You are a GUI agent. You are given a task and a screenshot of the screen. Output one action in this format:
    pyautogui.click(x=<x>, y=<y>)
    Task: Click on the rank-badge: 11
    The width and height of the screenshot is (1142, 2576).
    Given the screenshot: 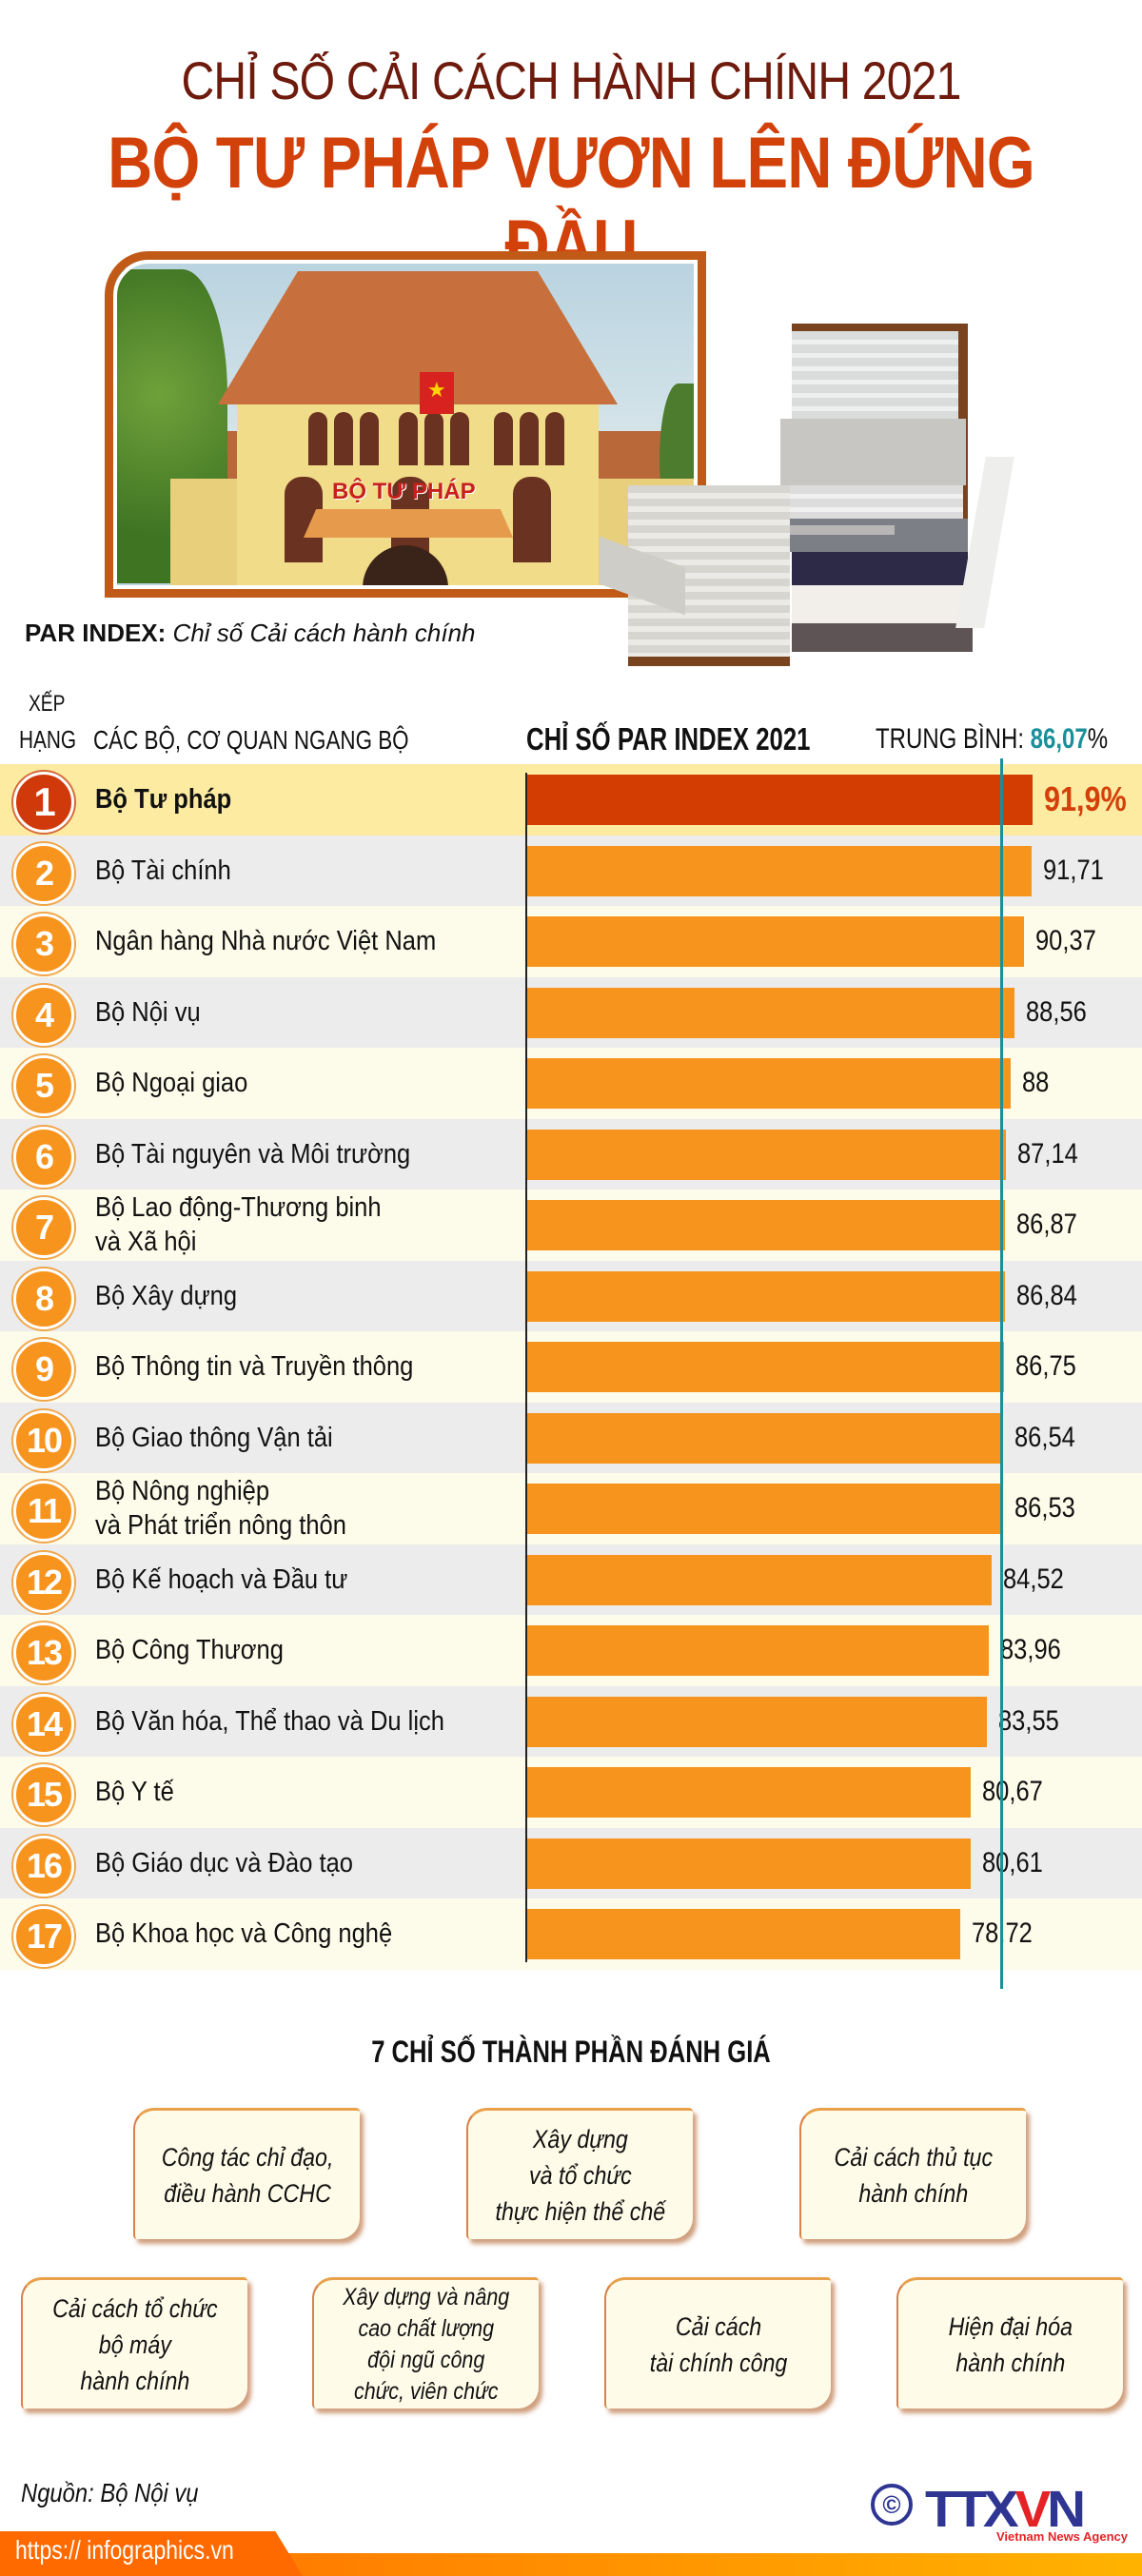 What is the action you would take?
    pyautogui.click(x=43, y=1511)
    